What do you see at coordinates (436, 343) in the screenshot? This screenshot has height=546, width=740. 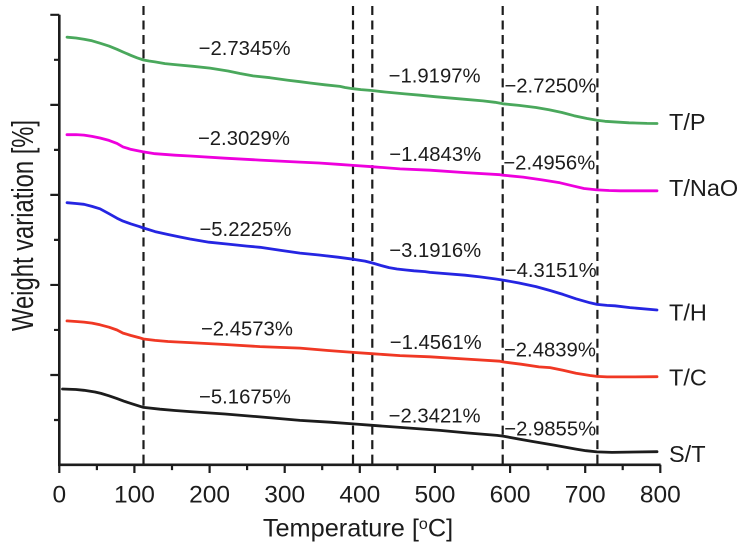 I see `svg-text: −1.4561%` at bounding box center [436, 343].